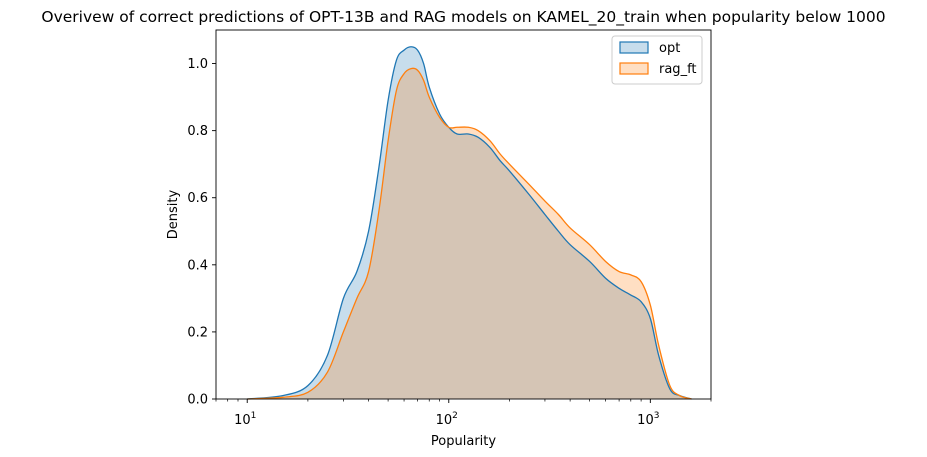 The height and width of the screenshot is (457, 927). What do you see at coordinates (669, 48) in the screenshot?
I see `legend-label-opt: opt` at bounding box center [669, 48].